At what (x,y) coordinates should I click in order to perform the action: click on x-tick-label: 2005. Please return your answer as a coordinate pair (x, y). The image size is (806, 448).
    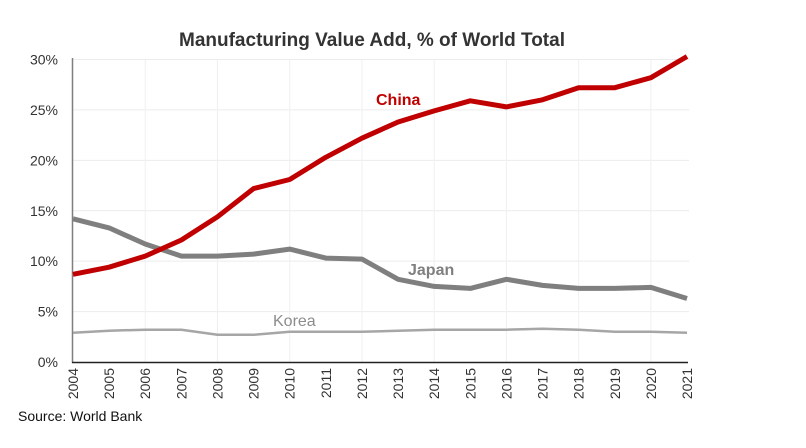
    Looking at the image, I should click on (109, 383).